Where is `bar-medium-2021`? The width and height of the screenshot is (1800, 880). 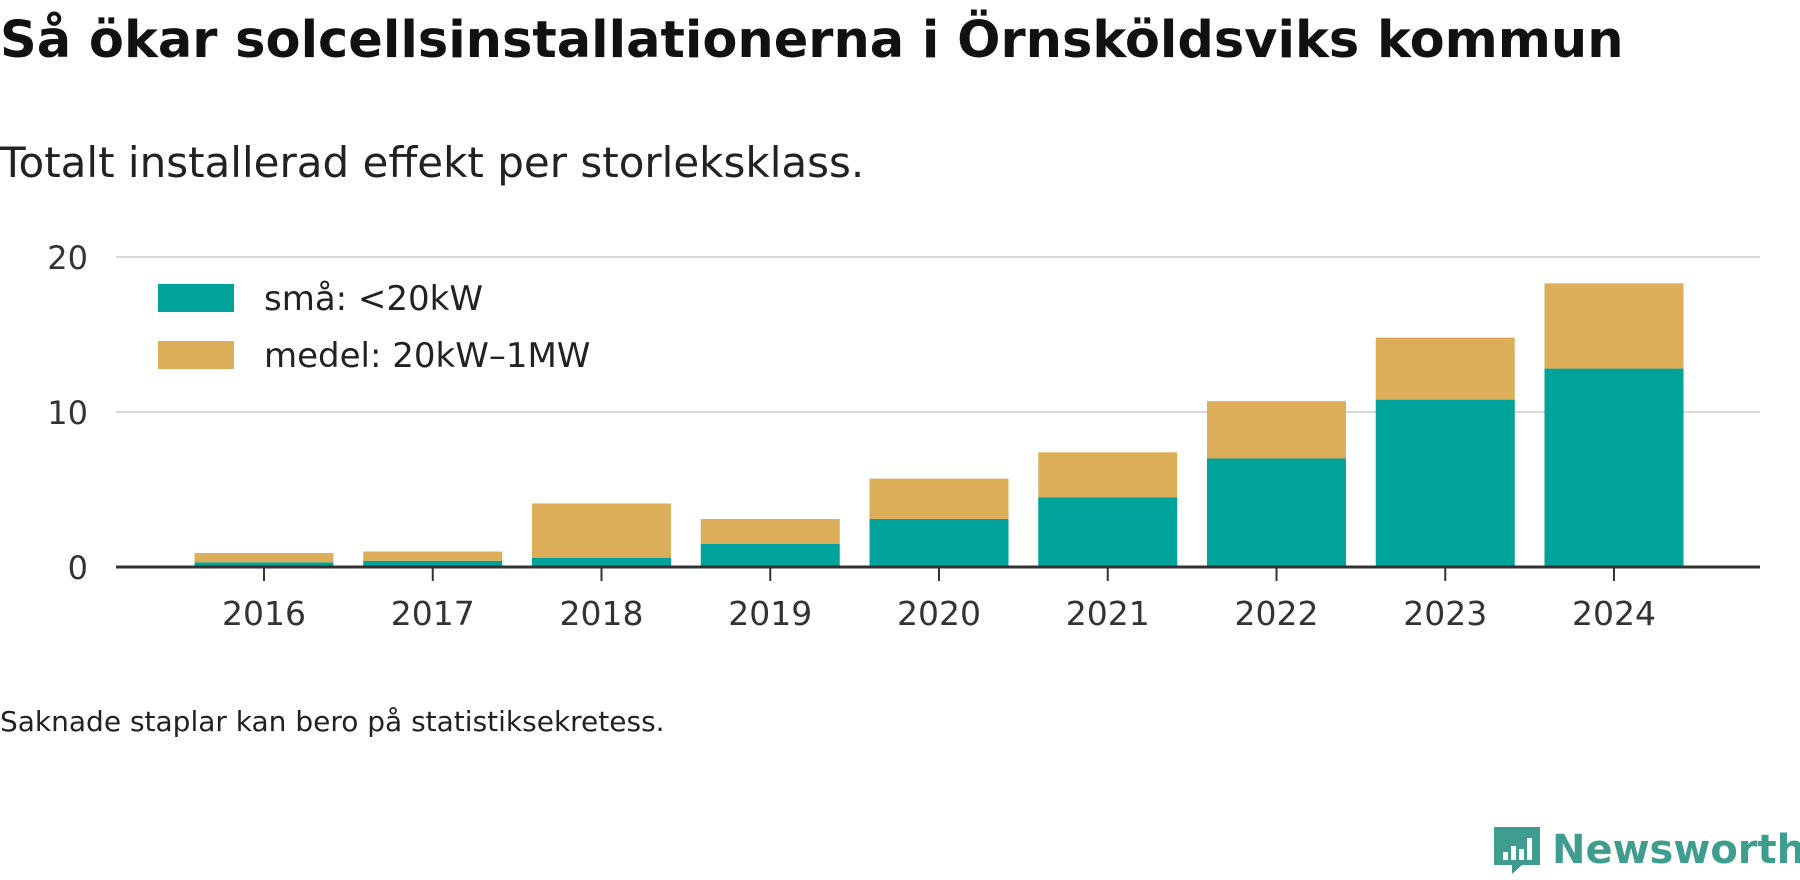 bar-medium-2021 is located at coordinates (1108, 475).